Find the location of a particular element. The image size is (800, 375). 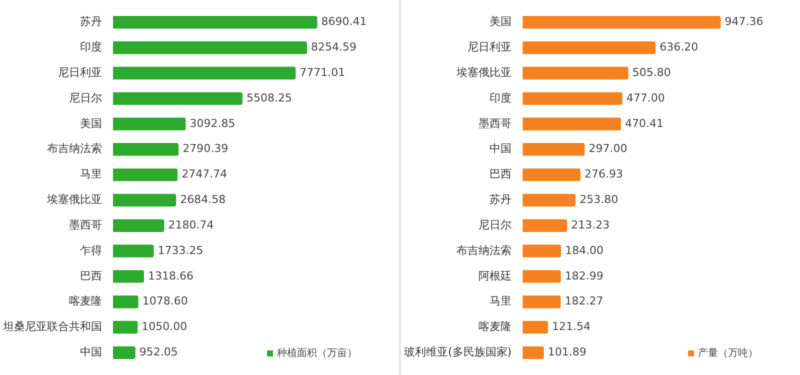

data-label: 184.00 is located at coordinates (584, 250).